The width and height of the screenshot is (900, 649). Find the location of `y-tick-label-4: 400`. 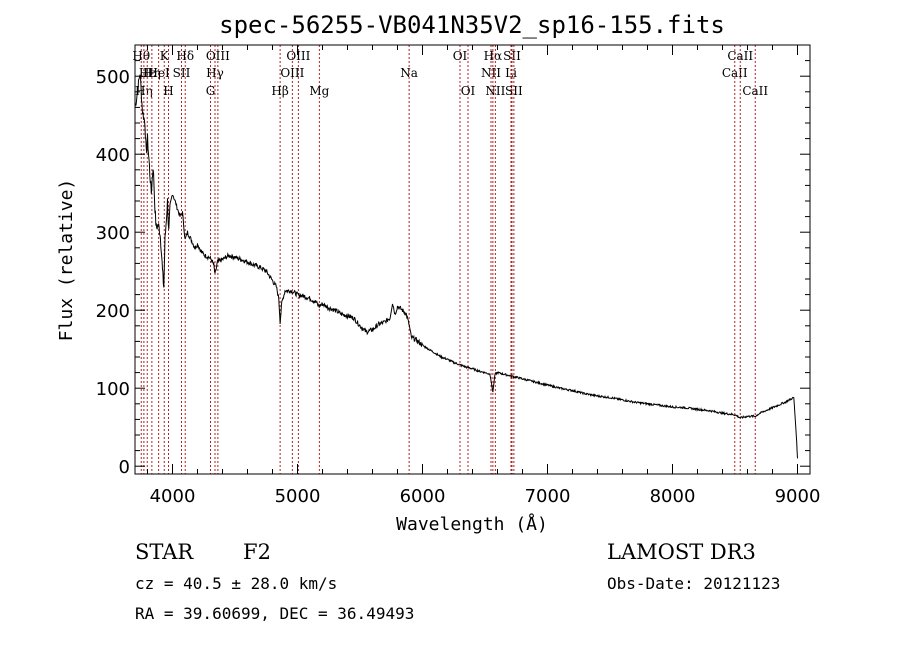

y-tick-label-4: 400 is located at coordinates (113, 155).